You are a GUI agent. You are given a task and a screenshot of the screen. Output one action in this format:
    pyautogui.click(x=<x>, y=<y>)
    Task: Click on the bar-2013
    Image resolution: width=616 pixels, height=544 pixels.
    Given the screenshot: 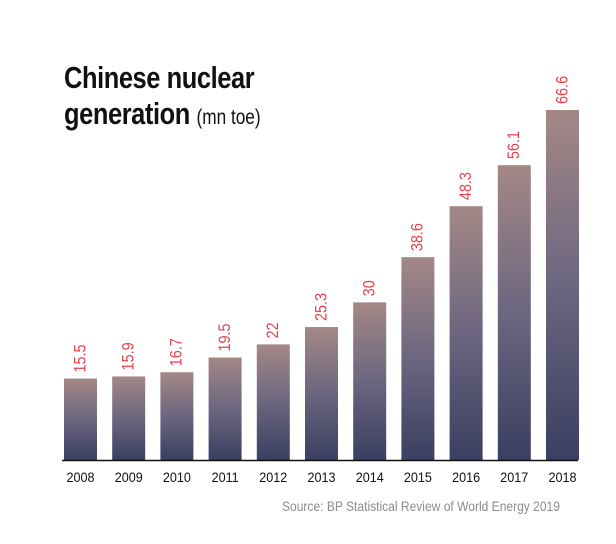 What is the action you would take?
    pyautogui.click(x=321, y=393)
    